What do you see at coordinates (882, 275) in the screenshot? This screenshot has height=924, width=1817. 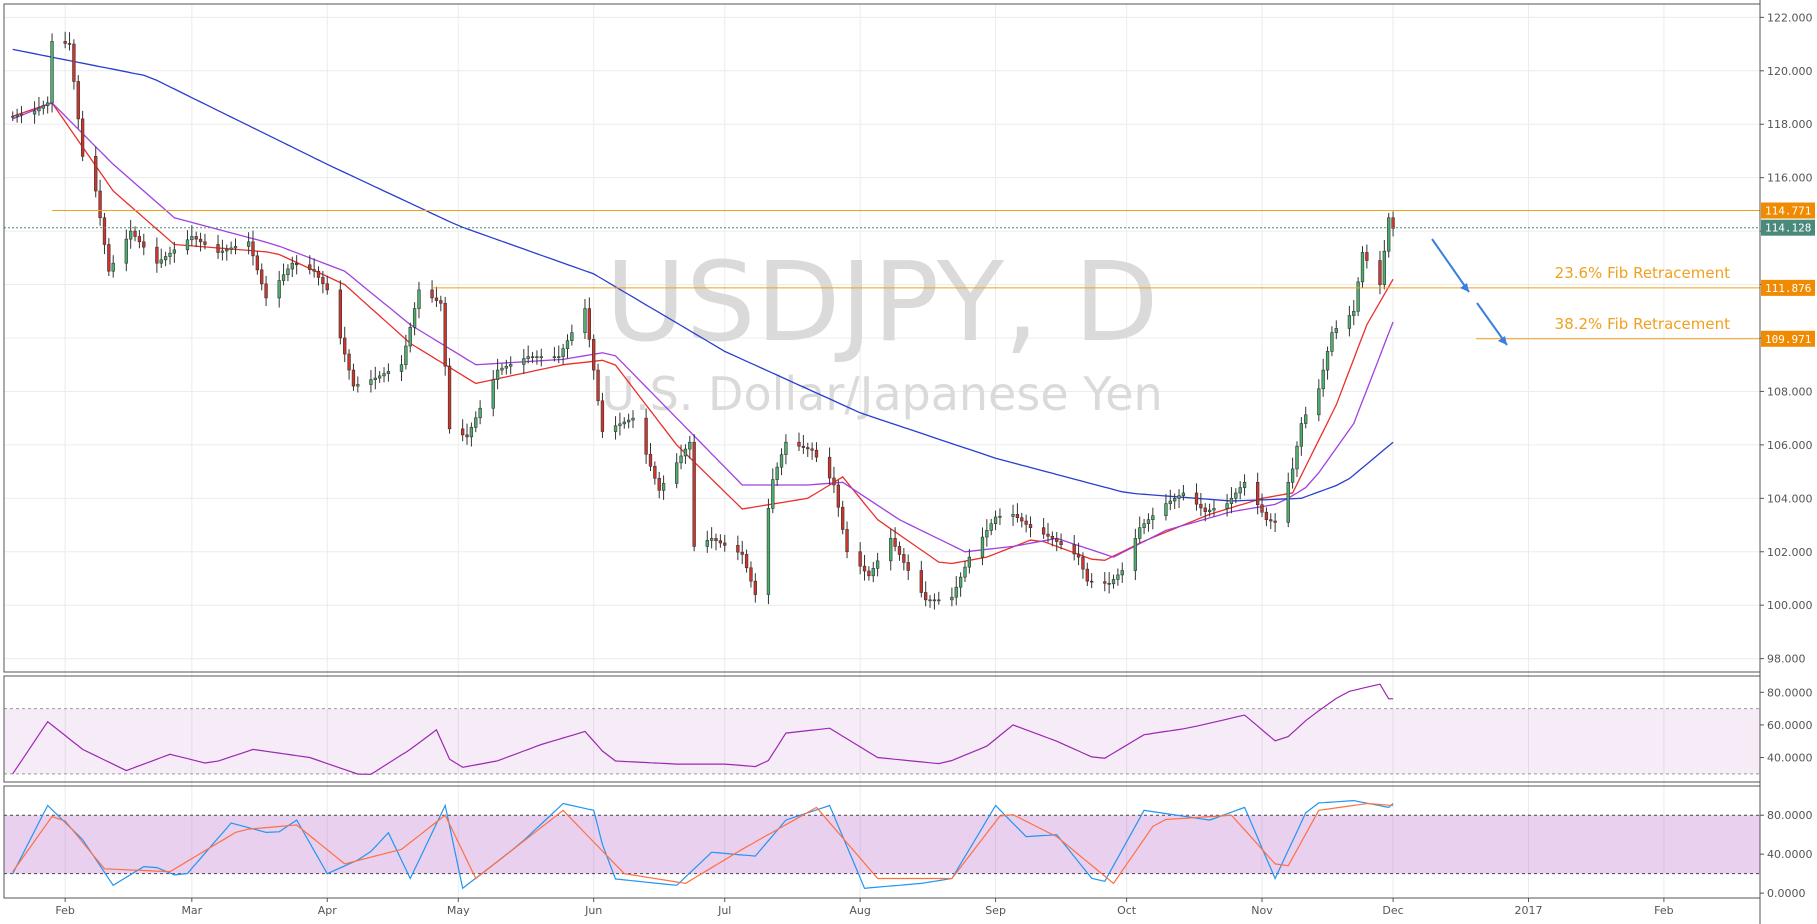 I see `horizontal-levels` at bounding box center [882, 275].